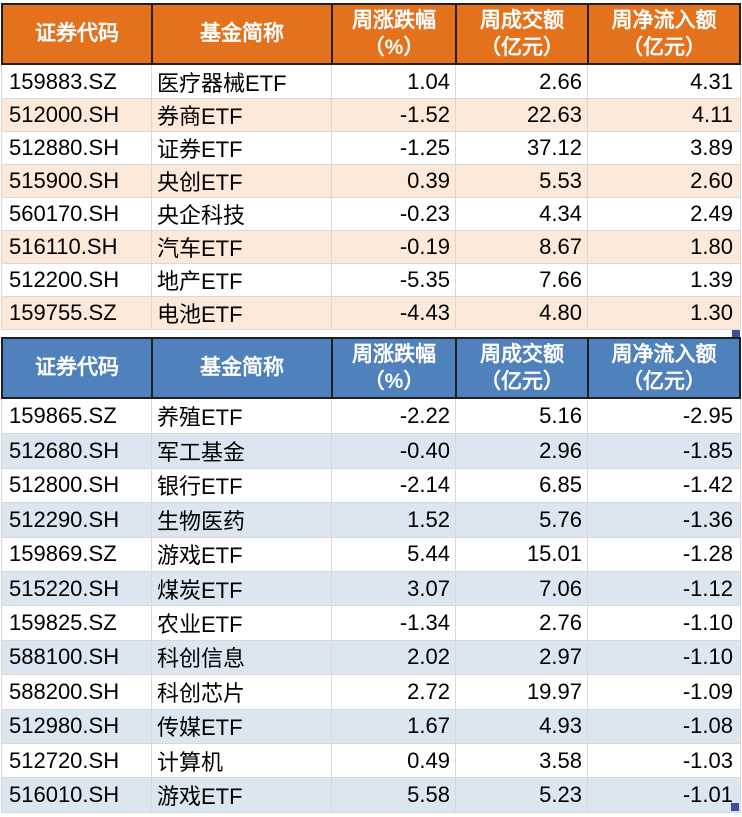 The width and height of the screenshot is (742, 817). What do you see at coordinates (522, 81) in the screenshot?
I see `weekly-turnover-cell: 2.66` at bounding box center [522, 81].